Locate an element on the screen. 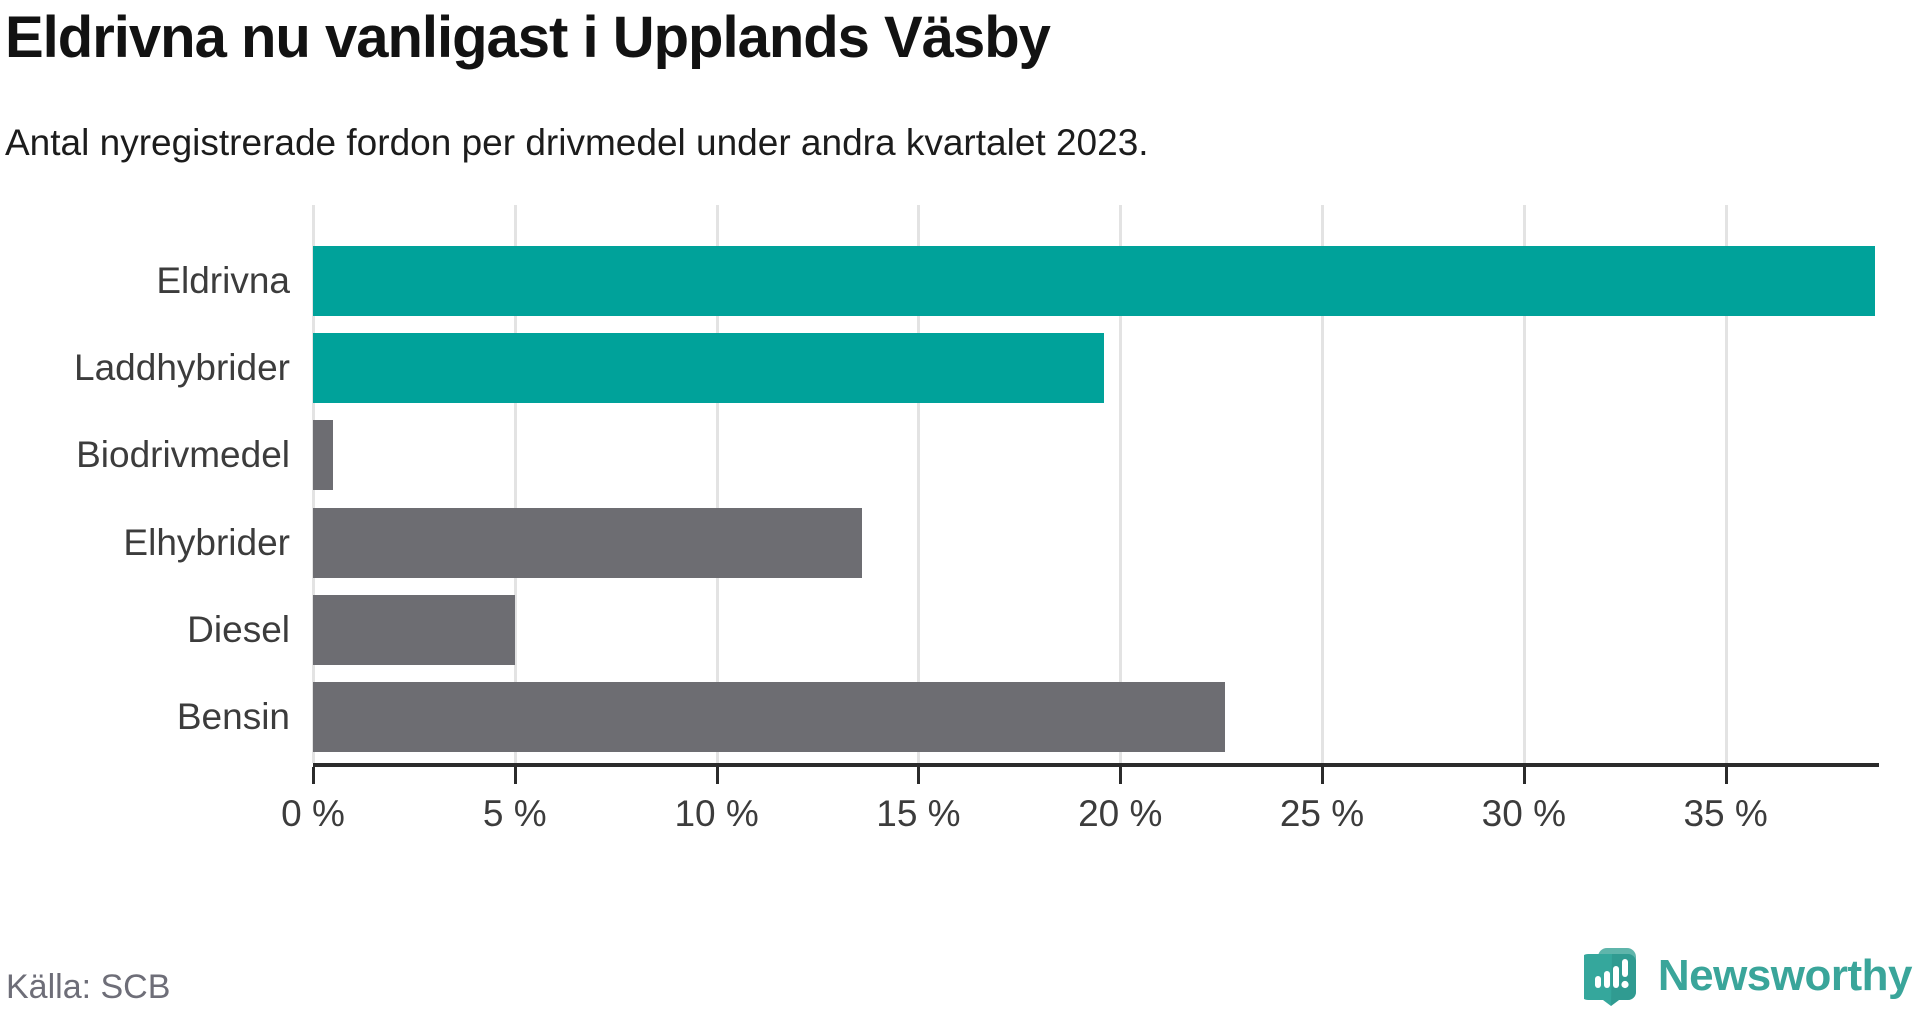  bar-eldrivna is located at coordinates (1094, 281).